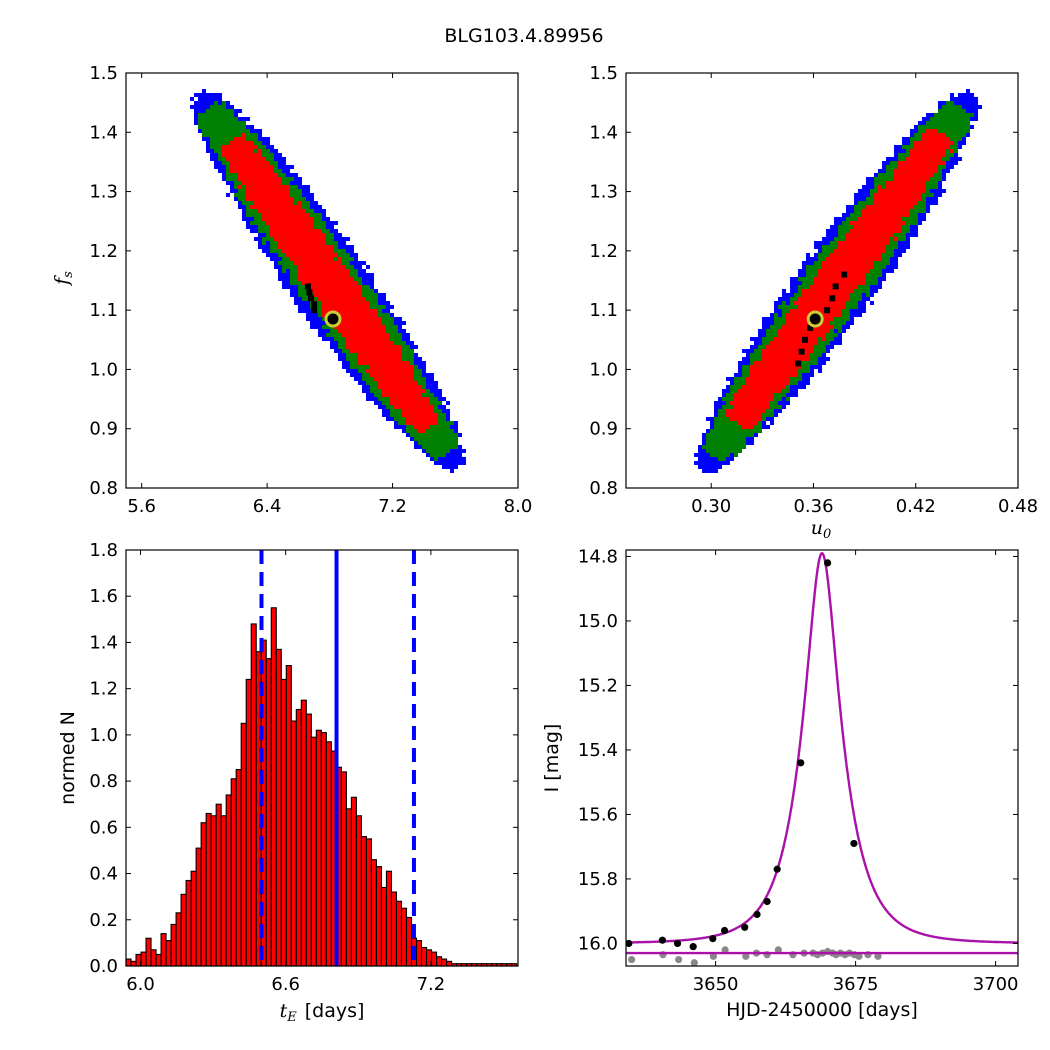 The image size is (1050, 1050). Describe the element at coordinates (804, 339) in the screenshot. I see `mcmc-point` at that location.